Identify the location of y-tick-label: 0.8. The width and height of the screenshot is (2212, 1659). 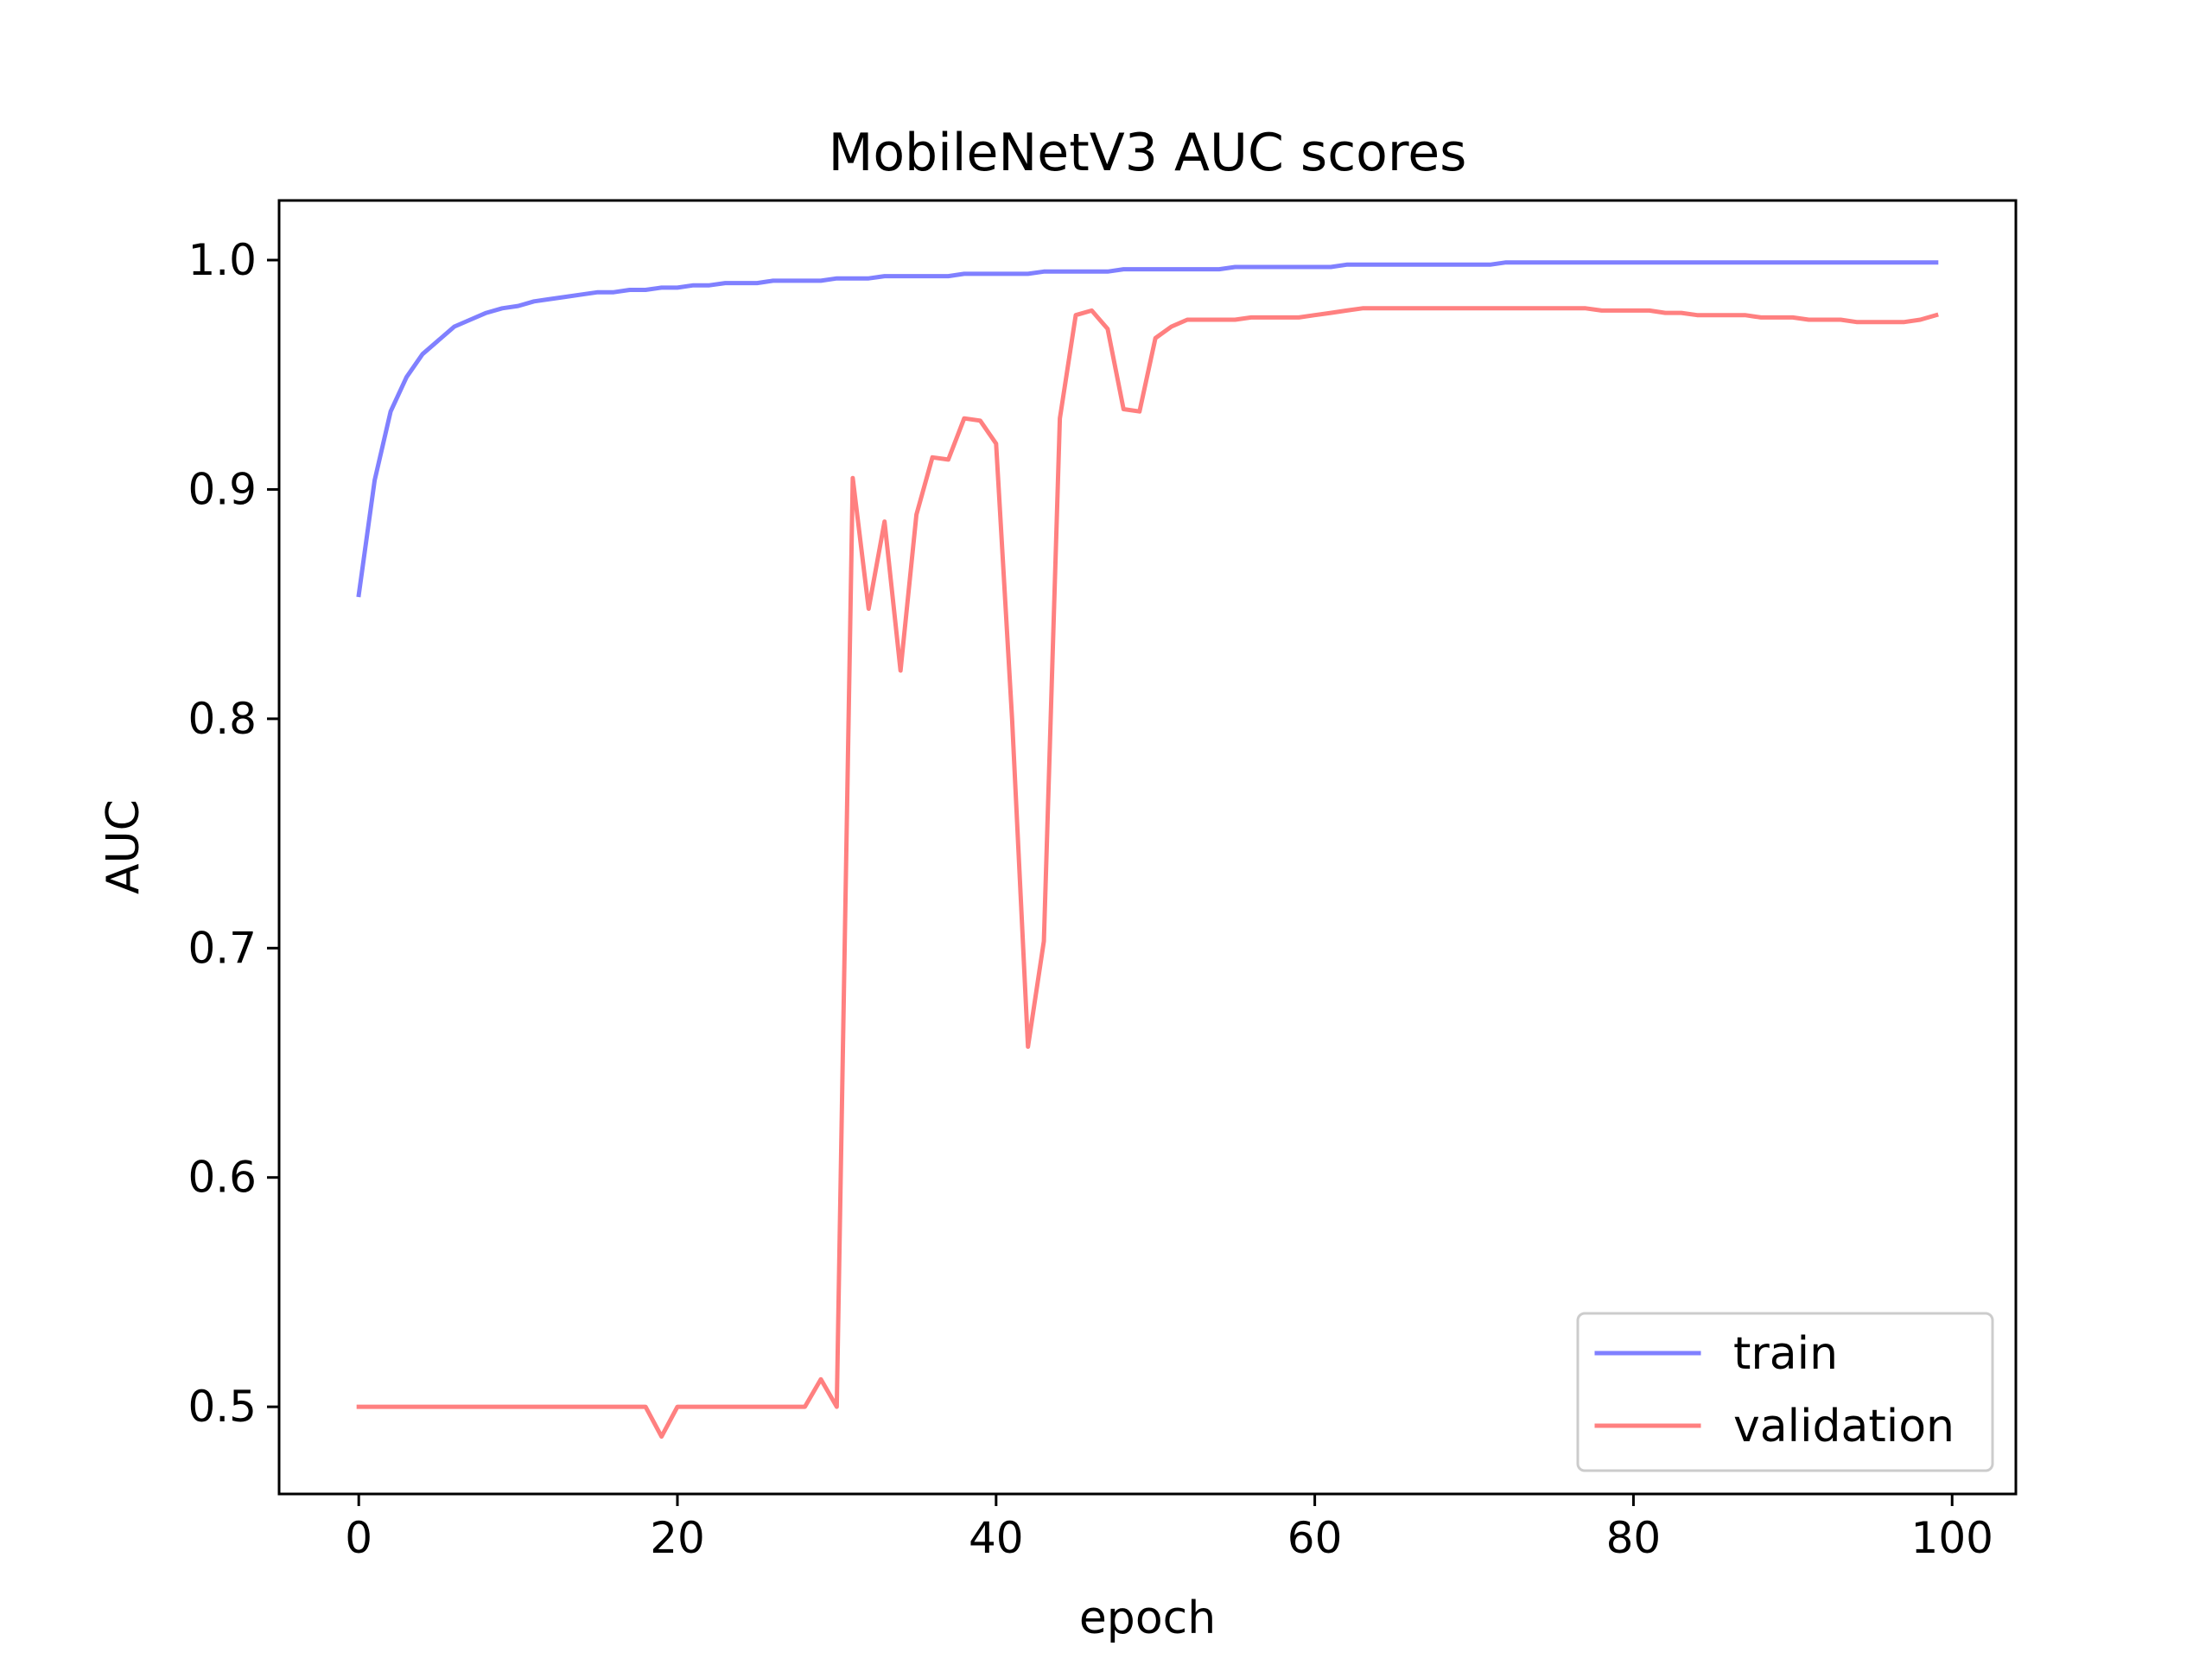
(222, 719).